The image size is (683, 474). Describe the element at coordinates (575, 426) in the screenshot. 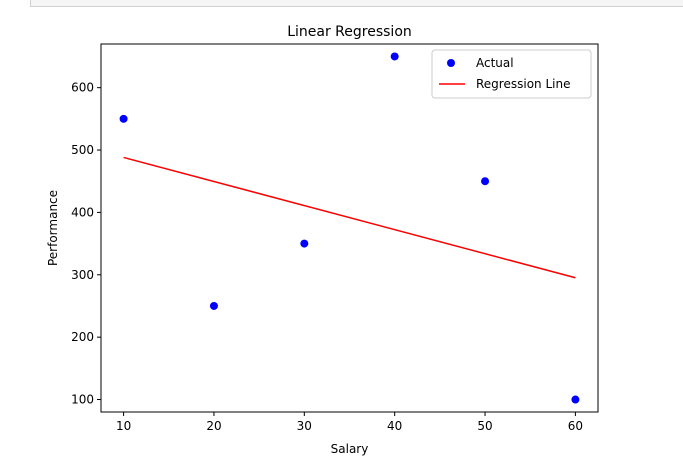

I see `x-tick-label: 60` at that location.